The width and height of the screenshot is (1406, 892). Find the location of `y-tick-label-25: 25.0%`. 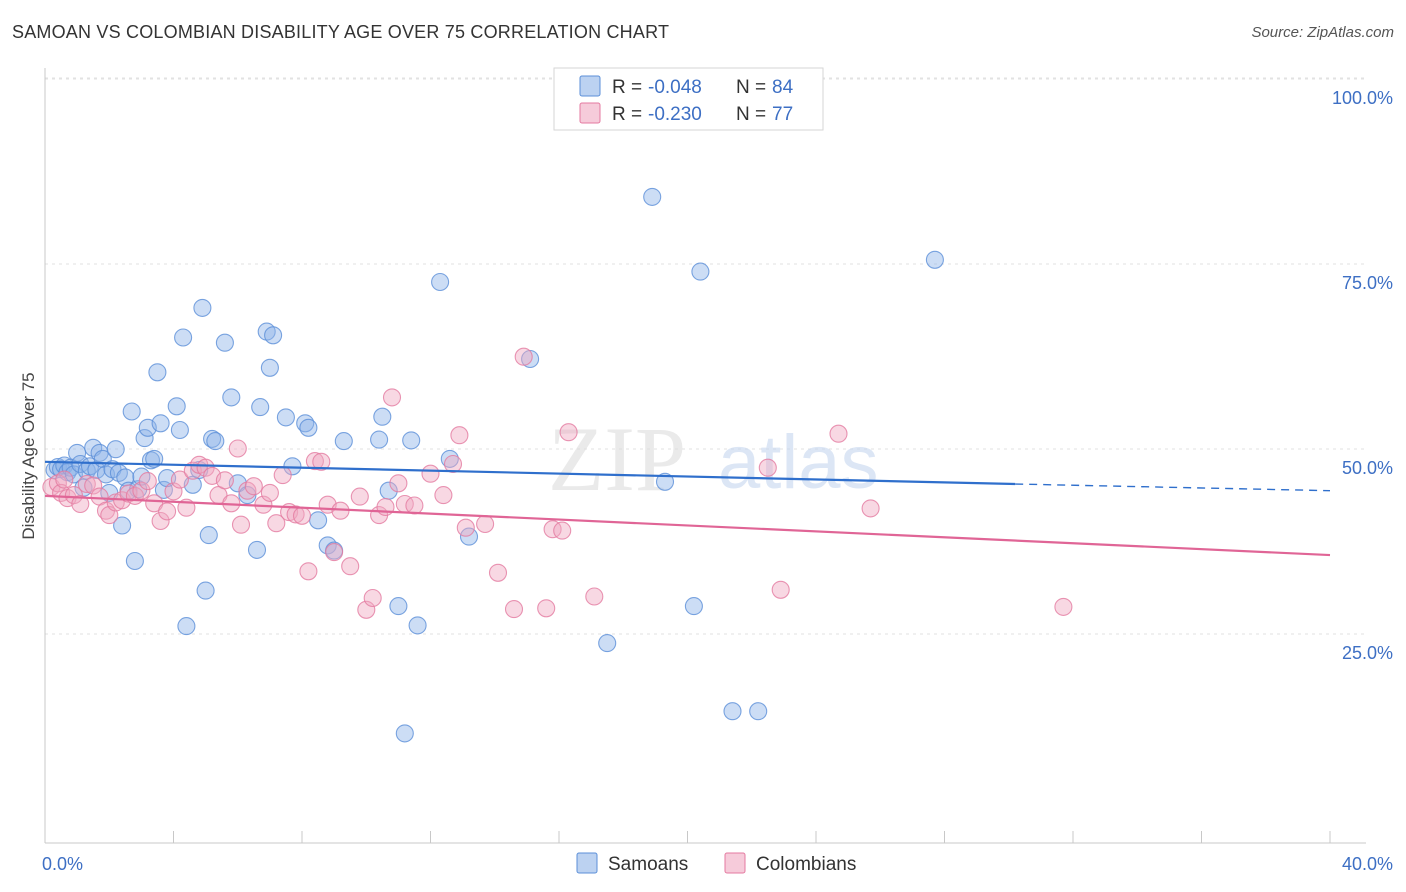

y-tick-label-25: 25.0% is located at coordinates (1367, 653).